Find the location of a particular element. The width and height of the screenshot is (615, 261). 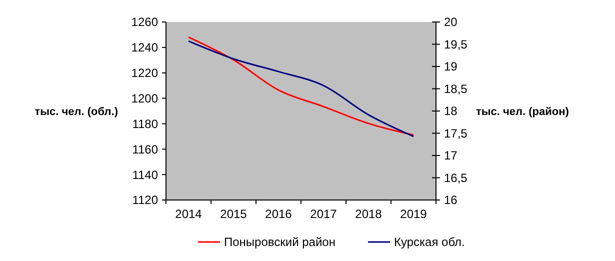

x-tick-label: 2014 is located at coordinates (188, 214).